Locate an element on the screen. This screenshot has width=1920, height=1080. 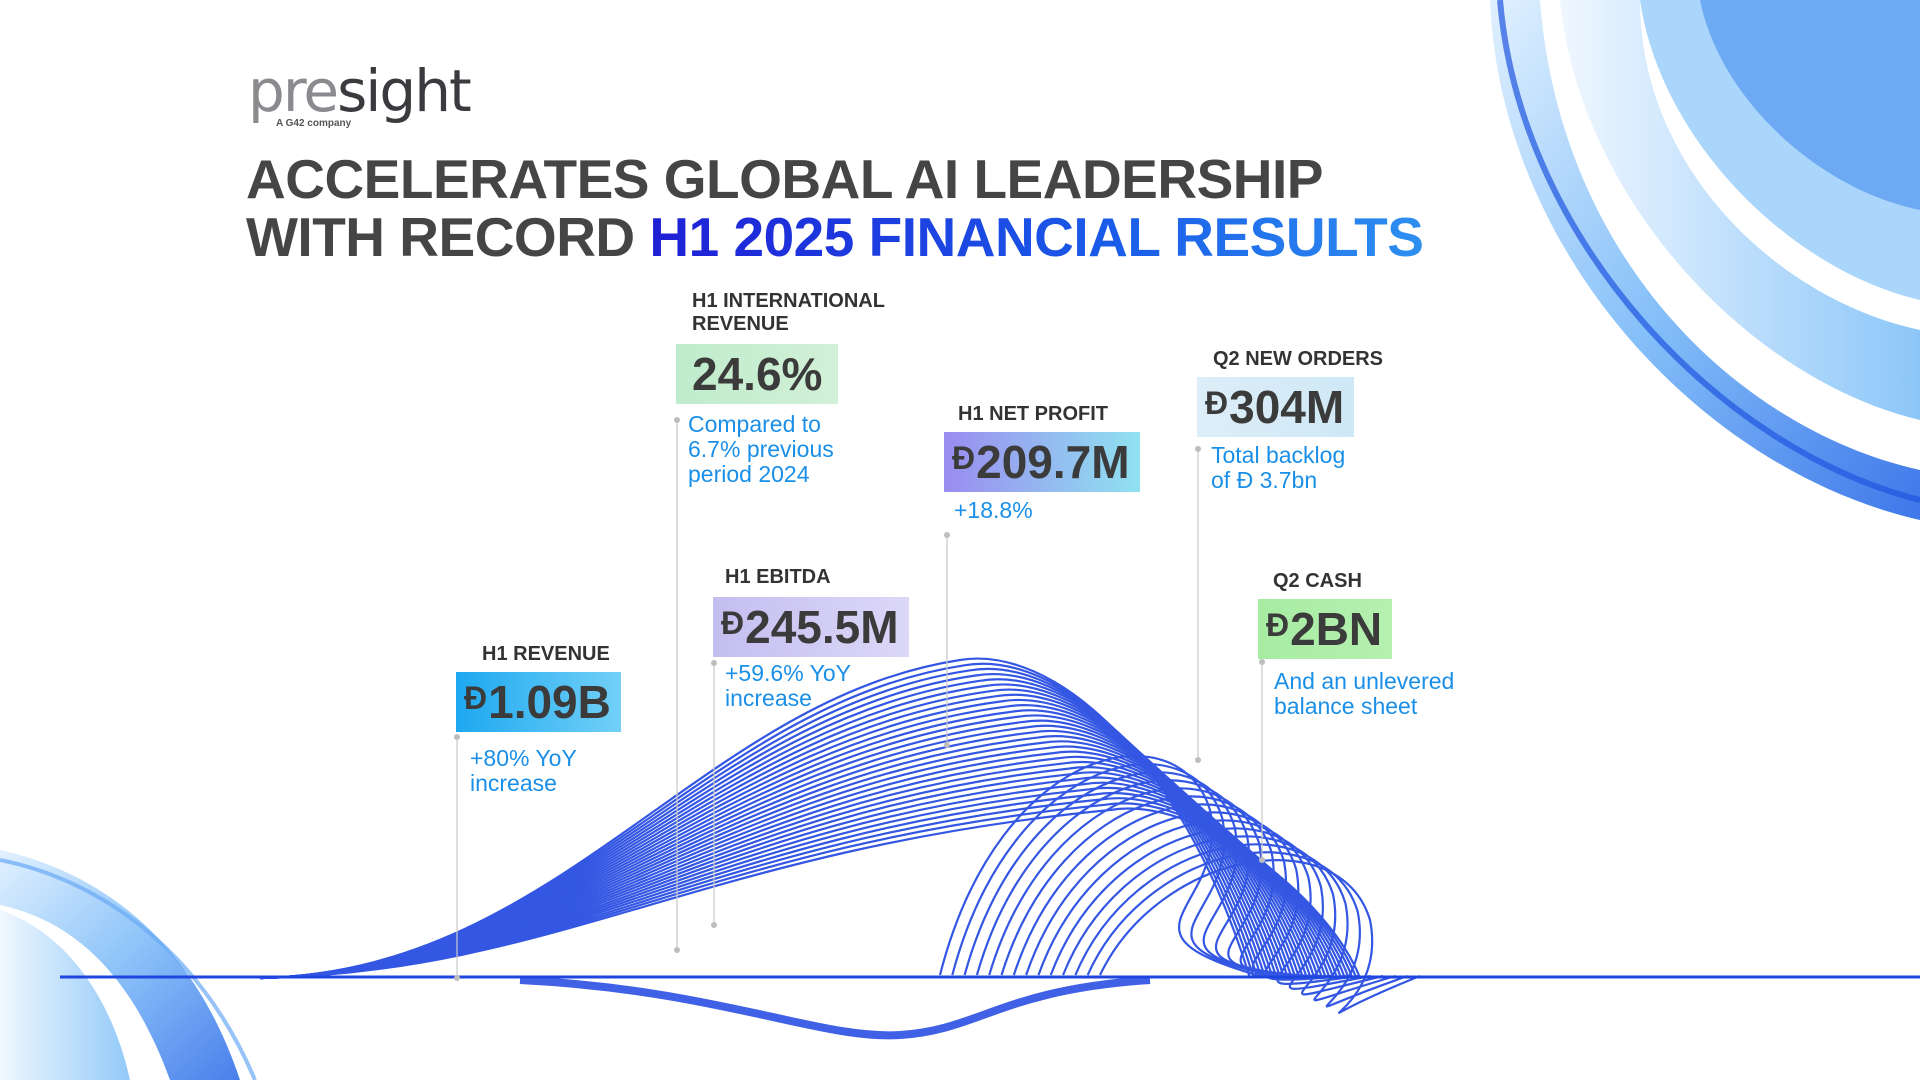
stat-desc-line: of Đ 3.7bn is located at coordinates (1264, 480).